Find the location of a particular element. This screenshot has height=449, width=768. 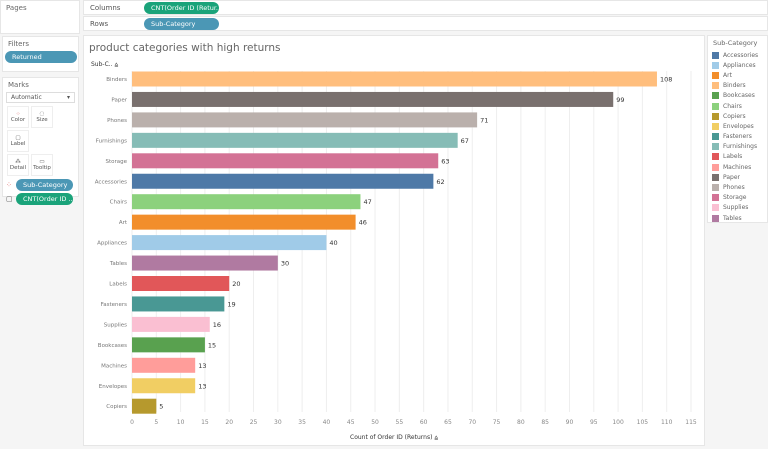

legend-title: Sub-Category is located at coordinates (735, 43).